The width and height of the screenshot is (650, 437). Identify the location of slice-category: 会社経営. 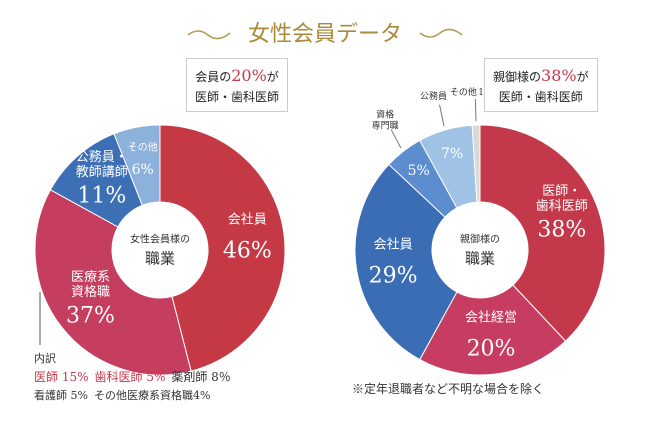
(491, 318).